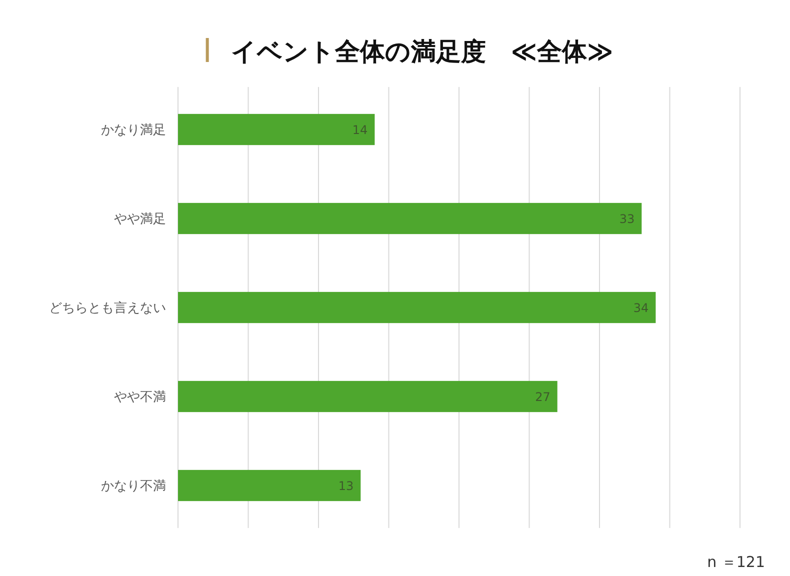 This screenshot has height=576, width=790. I want to click on data-label: 34, so click(641, 308).